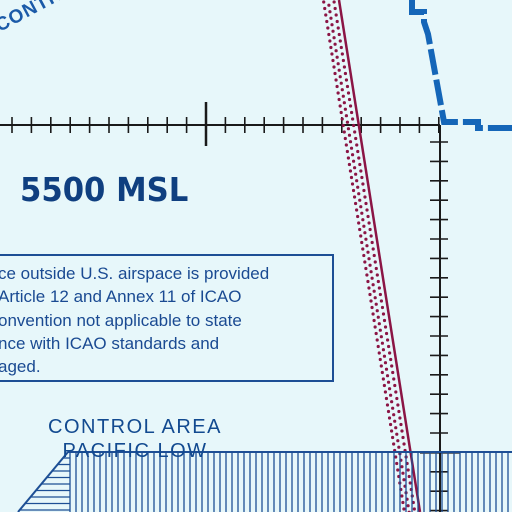 This screenshot has width=512, height=512. What do you see at coordinates (104, 189) in the screenshot?
I see `altitude-label: 5500 MSL` at bounding box center [104, 189].